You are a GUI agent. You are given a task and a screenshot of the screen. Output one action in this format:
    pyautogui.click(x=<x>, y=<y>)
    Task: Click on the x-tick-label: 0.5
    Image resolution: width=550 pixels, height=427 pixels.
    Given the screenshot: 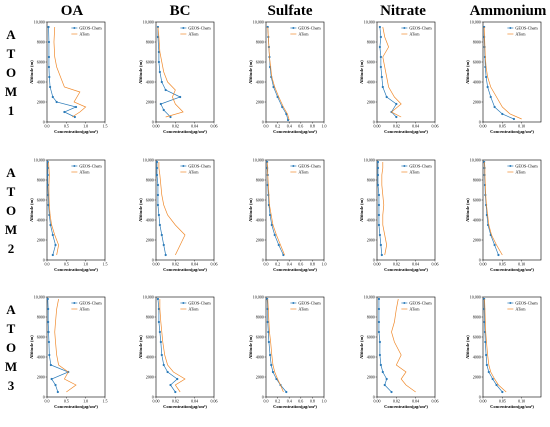 What is the action you would take?
    pyautogui.click(x=66, y=126)
    